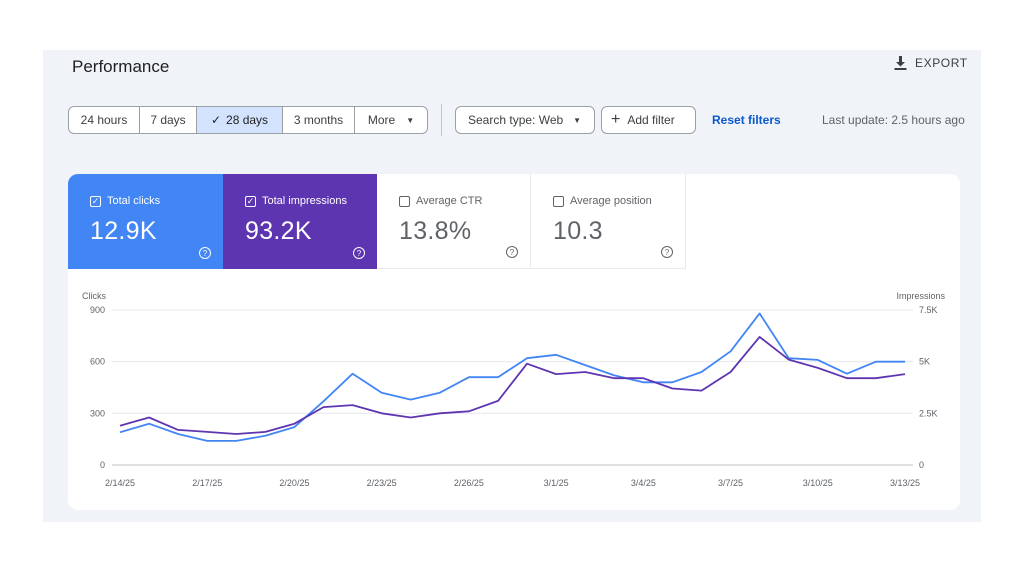 Image resolution: width=1024 pixels, height=576 pixels. What do you see at coordinates (928, 310) in the screenshot?
I see `y-tick-label-right: 7.5K` at bounding box center [928, 310].